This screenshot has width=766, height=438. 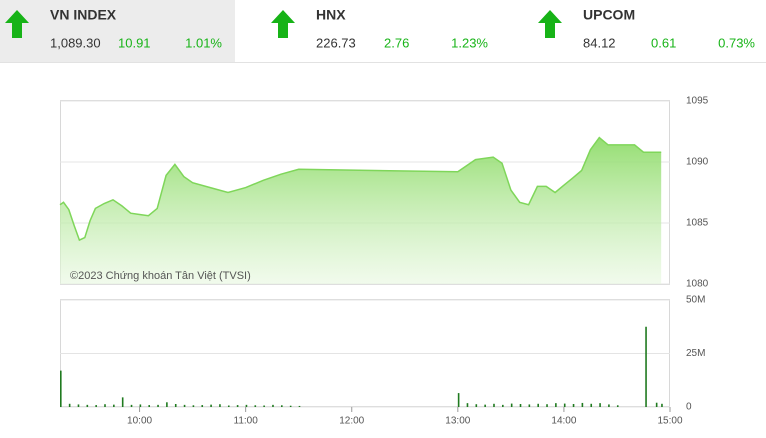 What do you see at coordinates (203, 42) in the screenshot?
I see `index-percent: 1.01%` at bounding box center [203, 42].